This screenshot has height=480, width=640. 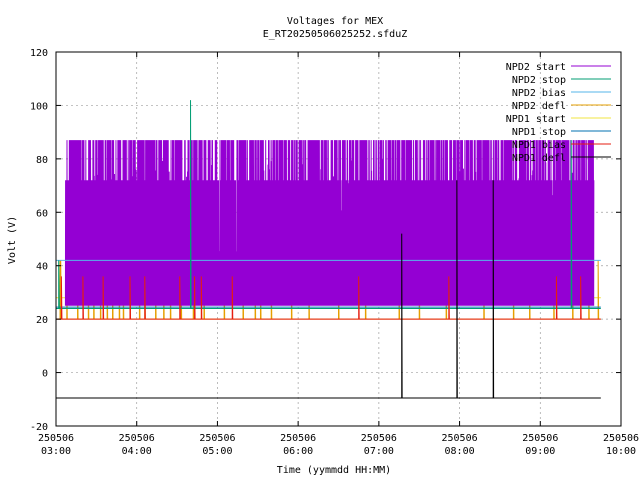 I want to click on y-tick-label: 60, so click(x=42, y=213).